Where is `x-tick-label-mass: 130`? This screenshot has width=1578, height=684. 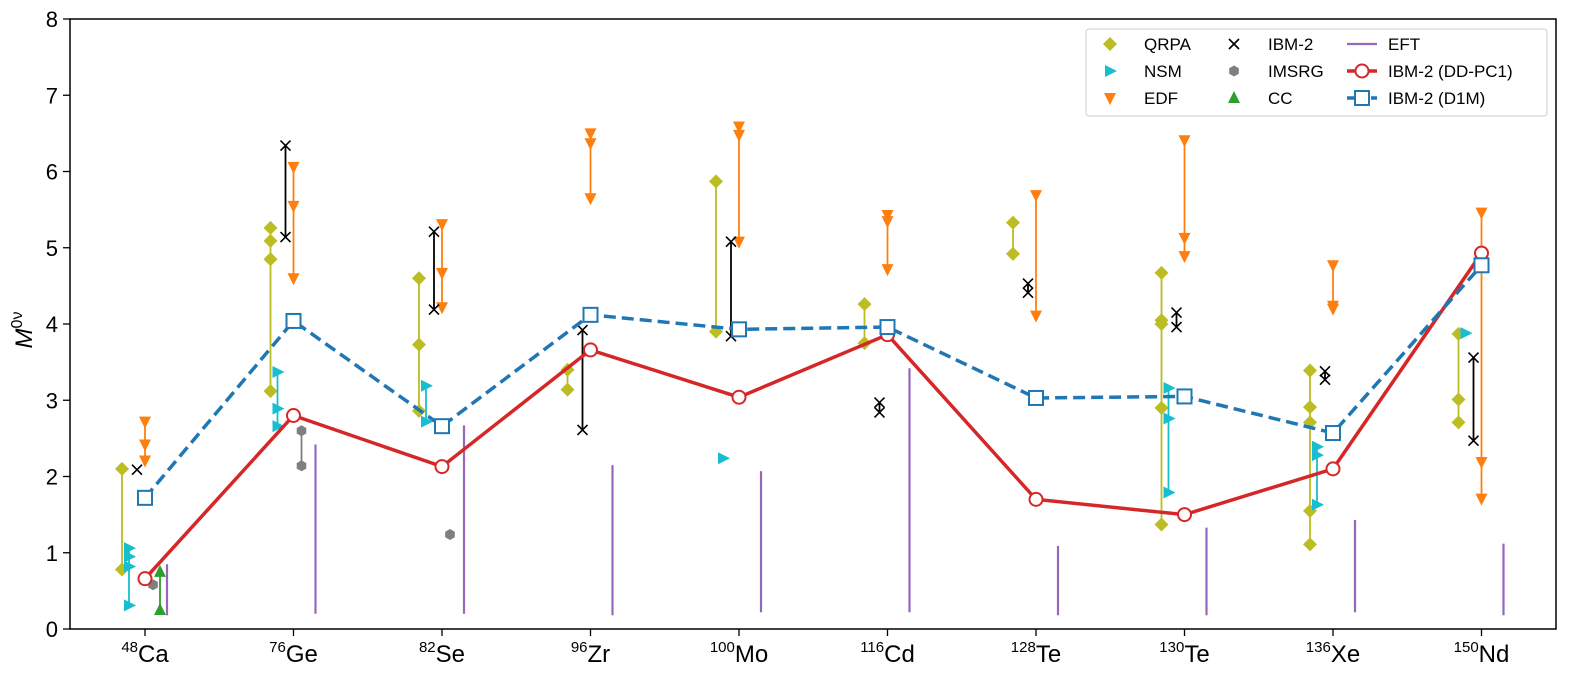 x-tick-label-mass: 130 is located at coordinates (1171, 647).